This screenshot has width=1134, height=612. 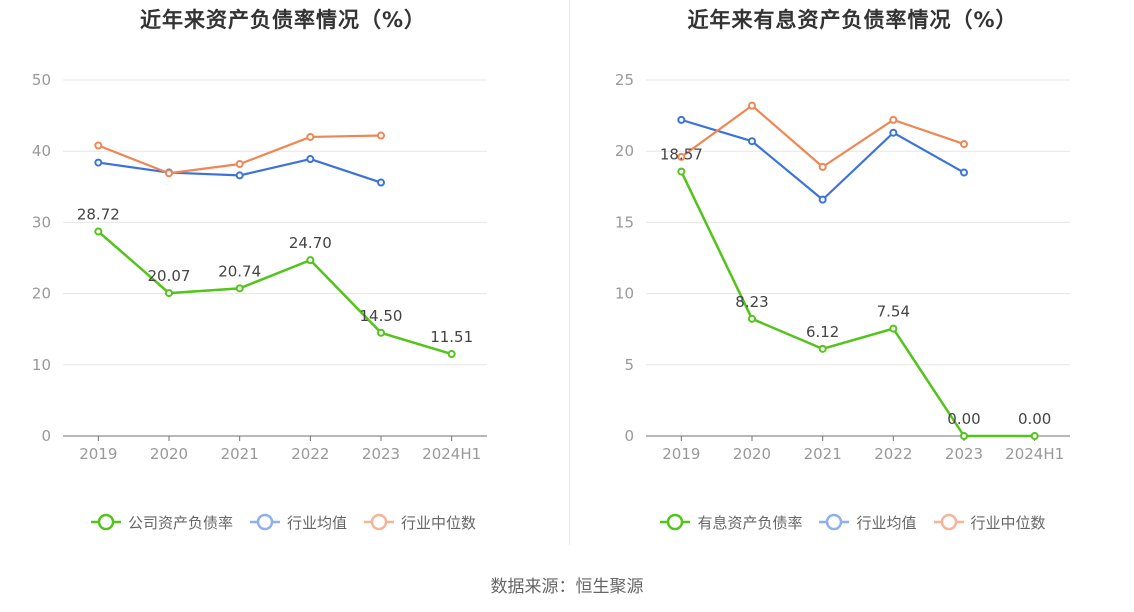 I want to click on y-tick-label: 30, so click(x=41, y=222).